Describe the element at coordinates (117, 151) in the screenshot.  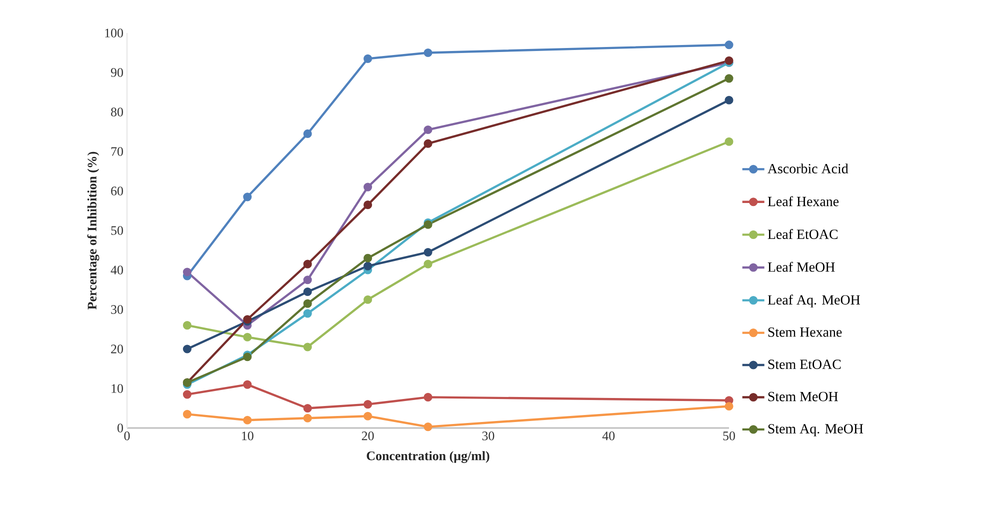
I see `y-tick-label: 70` at that location.